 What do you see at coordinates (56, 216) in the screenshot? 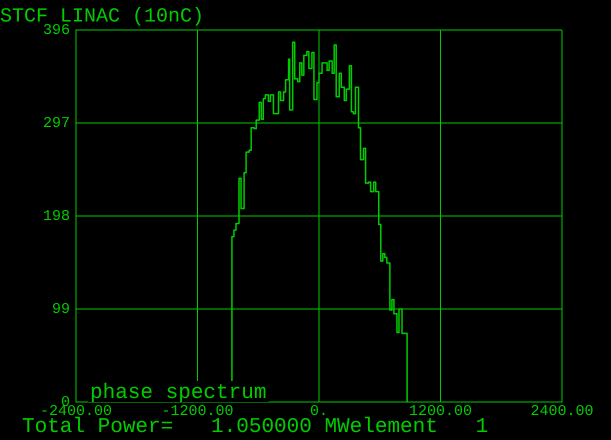
I see `y-tick-label: 198` at bounding box center [56, 216].